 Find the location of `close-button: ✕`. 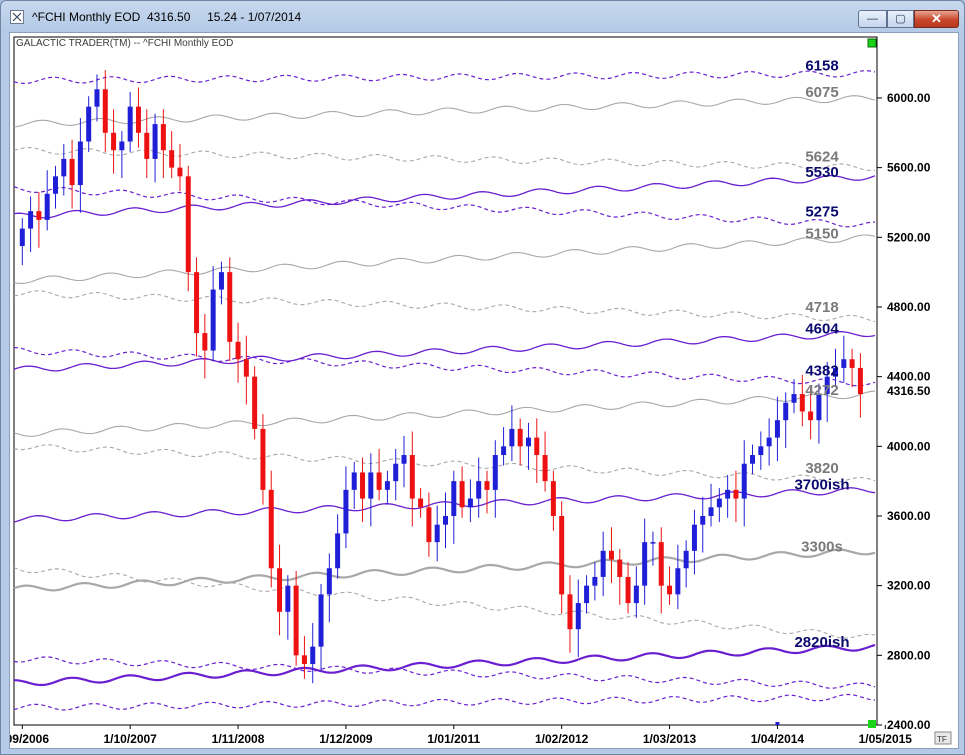

close-button: ✕ is located at coordinates (936, 19).